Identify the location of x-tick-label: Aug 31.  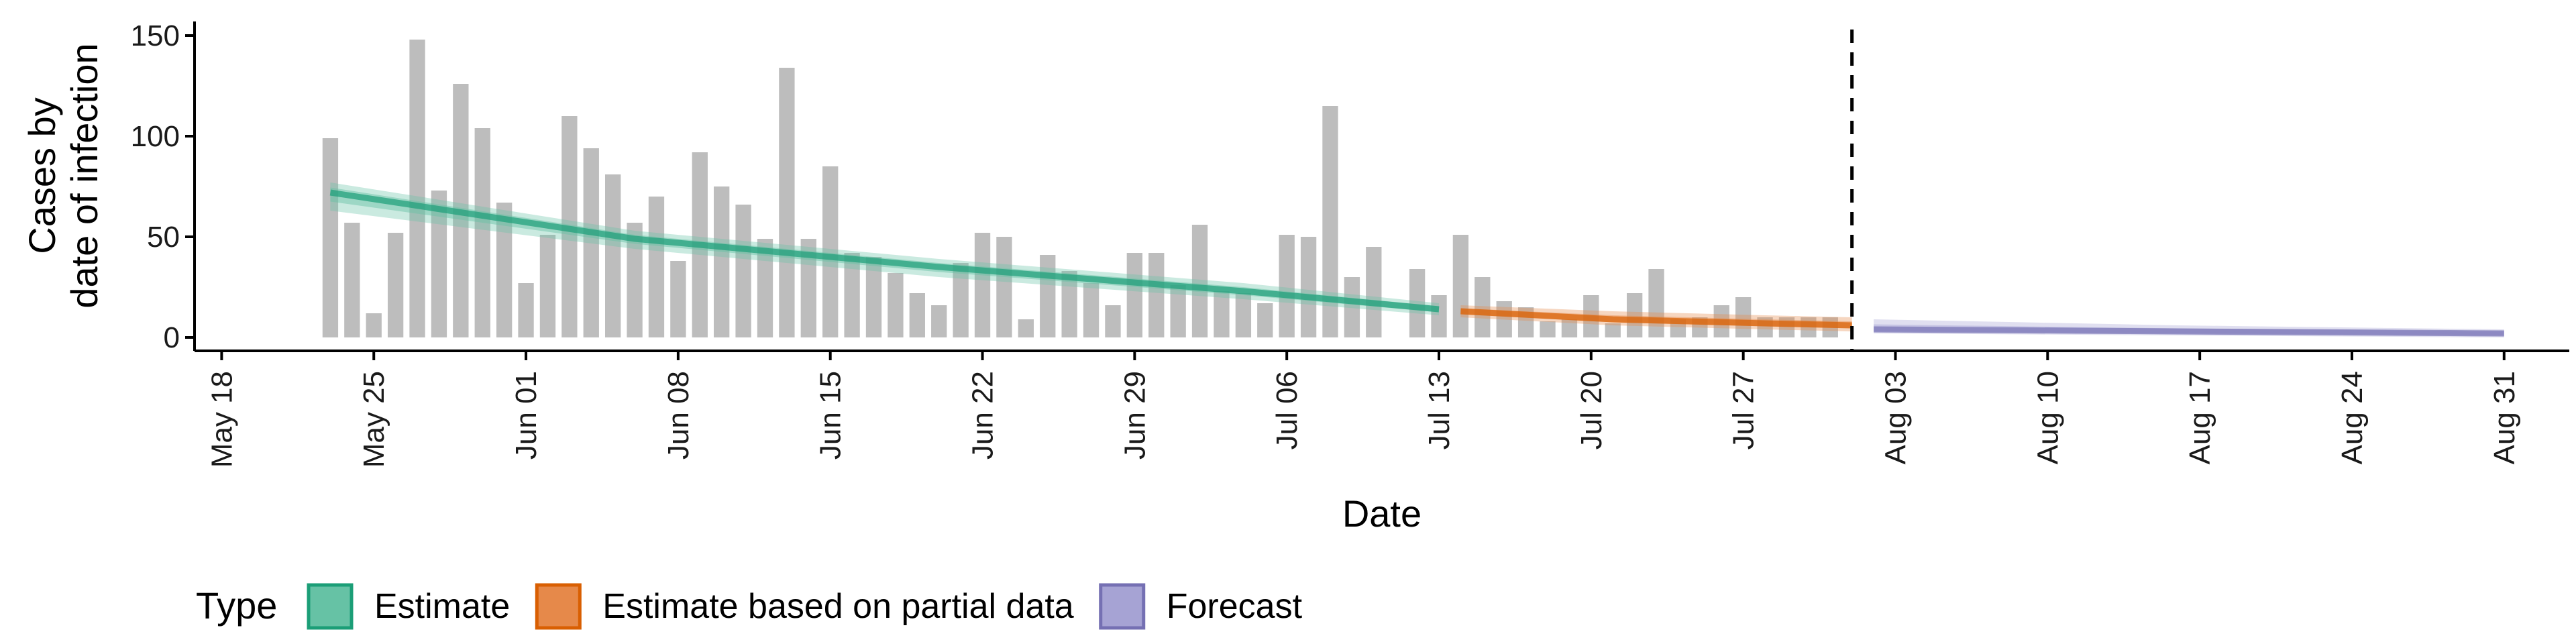
(2504, 417).